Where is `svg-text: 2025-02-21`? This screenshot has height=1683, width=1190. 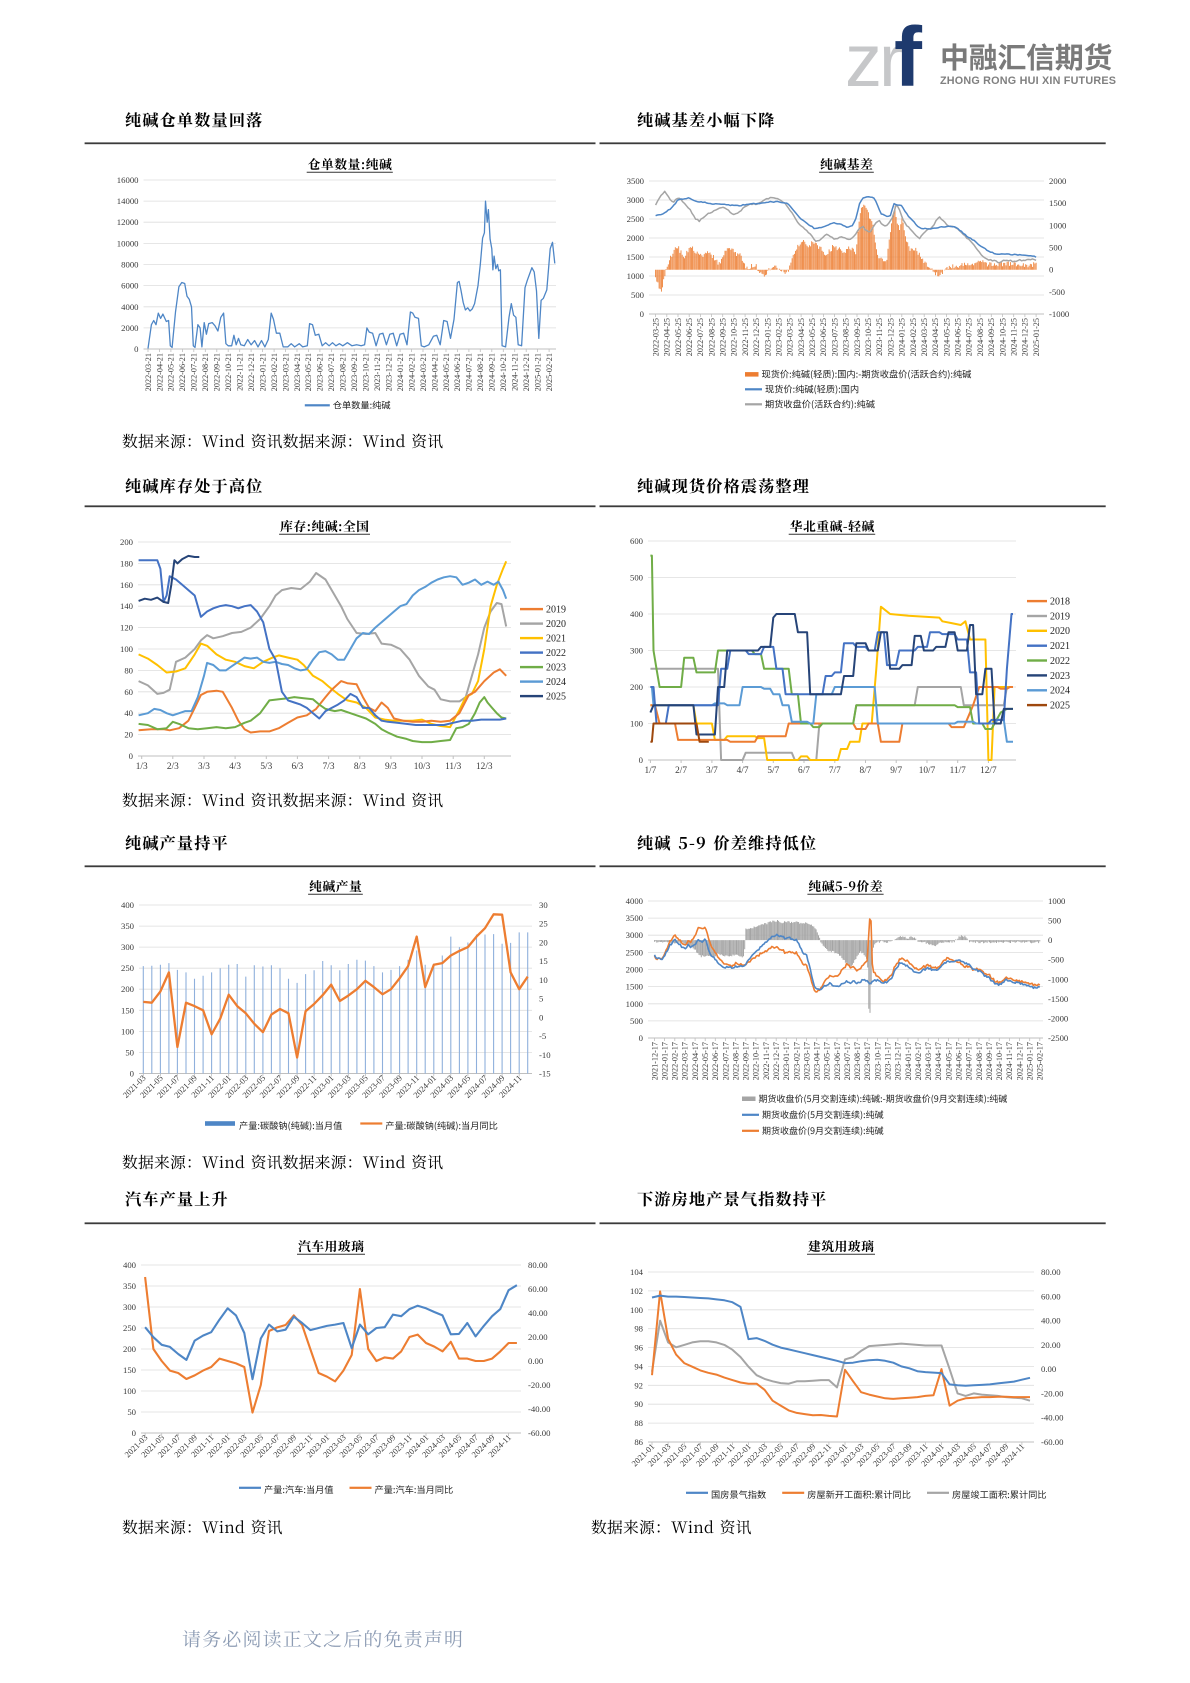
svg-text: 2025-02-21 is located at coordinates (549, 372).